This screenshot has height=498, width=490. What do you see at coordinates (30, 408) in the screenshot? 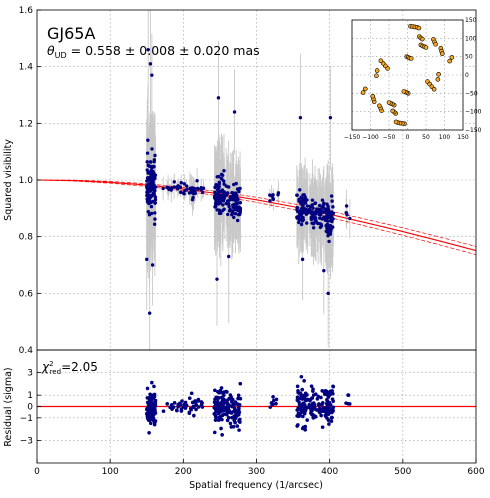
I see `residual-y-tick-label: 0` at bounding box center [30, 408].